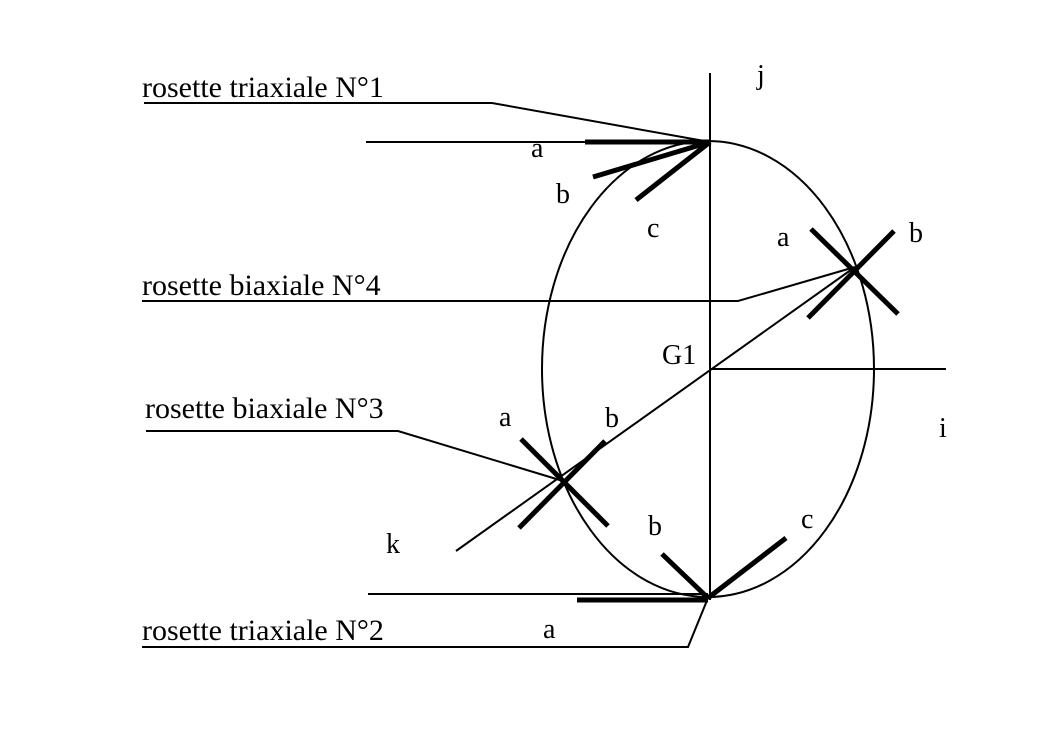 The image size is (1054, 737). Describe the element at coordinates (499, 284) in the screenshot. I see `leader-n4` at that location.